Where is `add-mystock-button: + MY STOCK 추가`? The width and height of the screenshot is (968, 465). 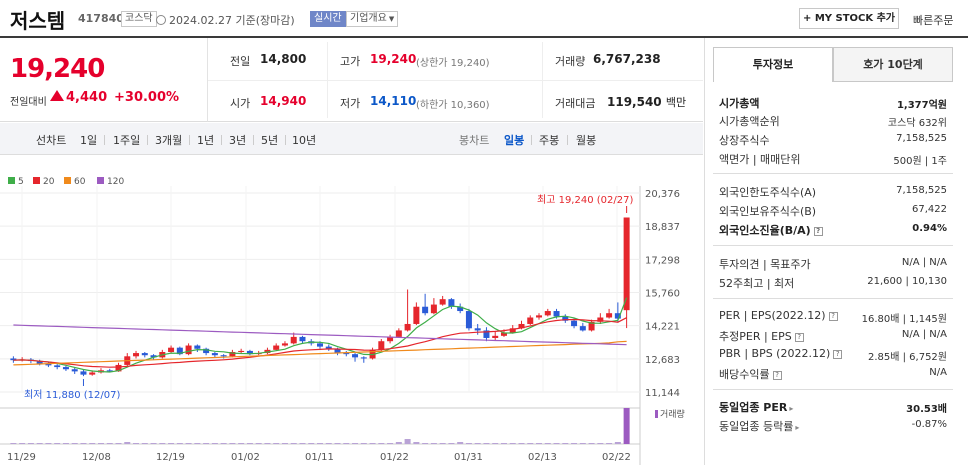
add-mystock-button: + MY STOCK 추가 is located at coordinates (849, 18).